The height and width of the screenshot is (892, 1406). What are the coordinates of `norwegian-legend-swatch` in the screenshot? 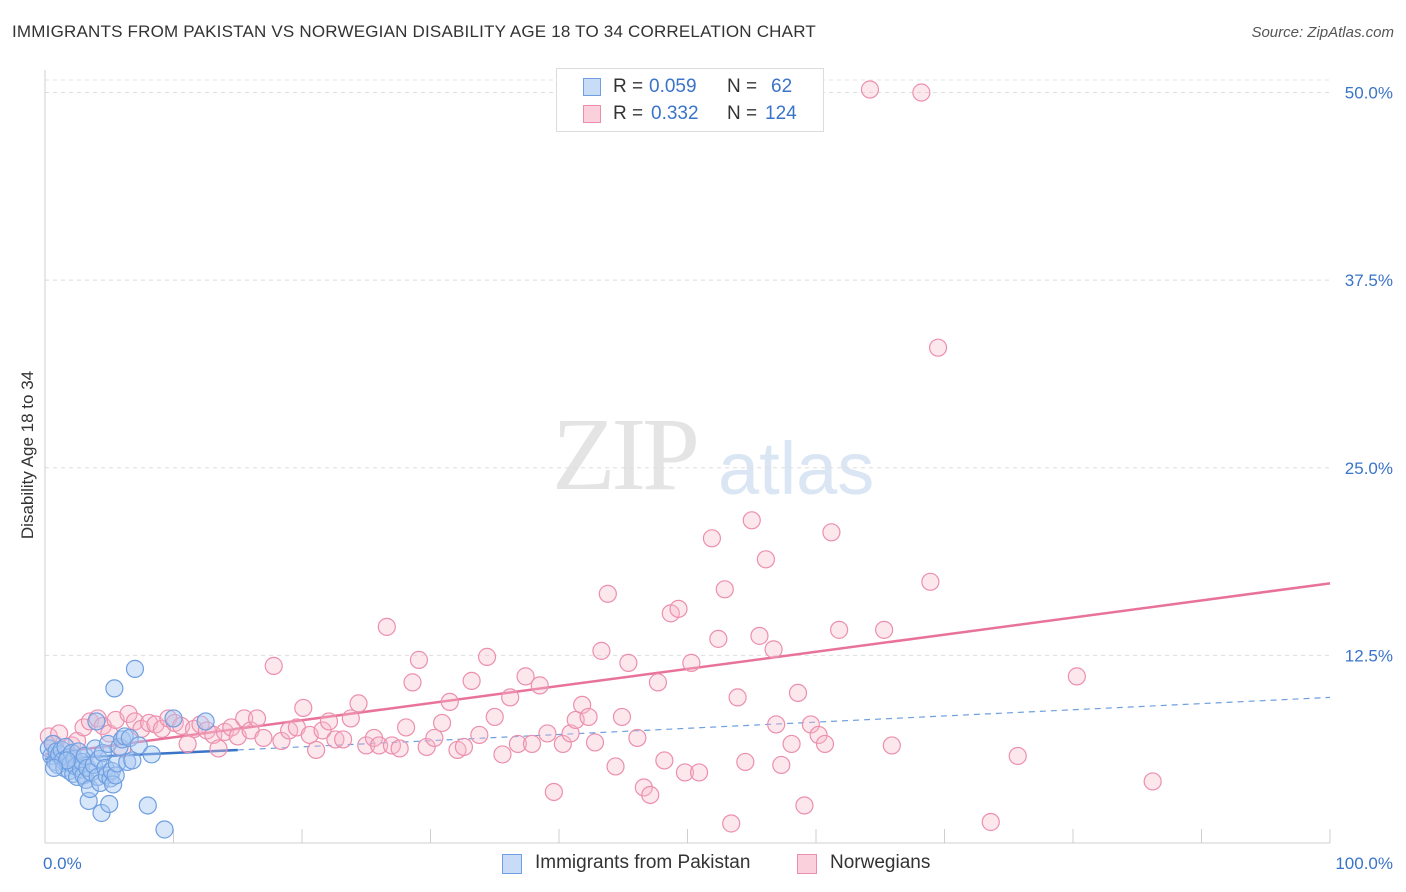 It's located at (807, 864).